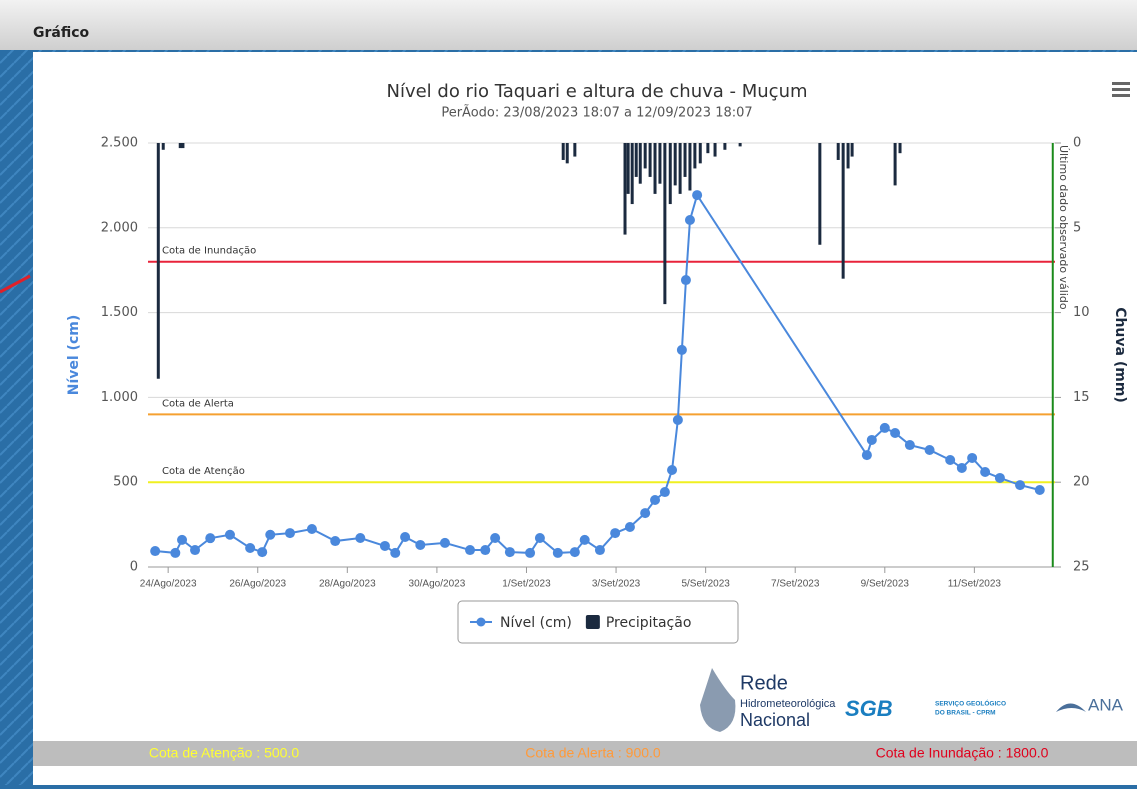  I want to click on x-tick-label: 5/Set/2023, so click(705, 584).